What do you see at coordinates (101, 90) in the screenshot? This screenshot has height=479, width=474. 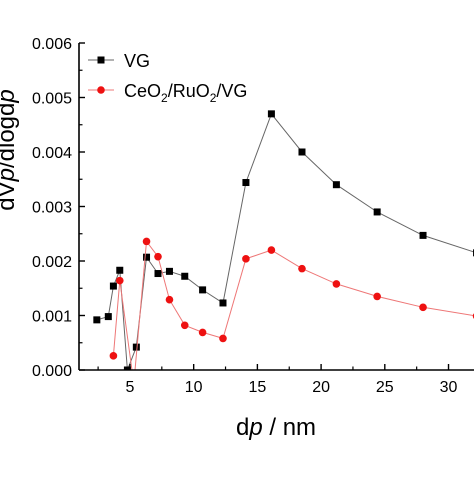 I see `legend-ceo2-ruo2-vg-marker` at bounding box center [101, 90].